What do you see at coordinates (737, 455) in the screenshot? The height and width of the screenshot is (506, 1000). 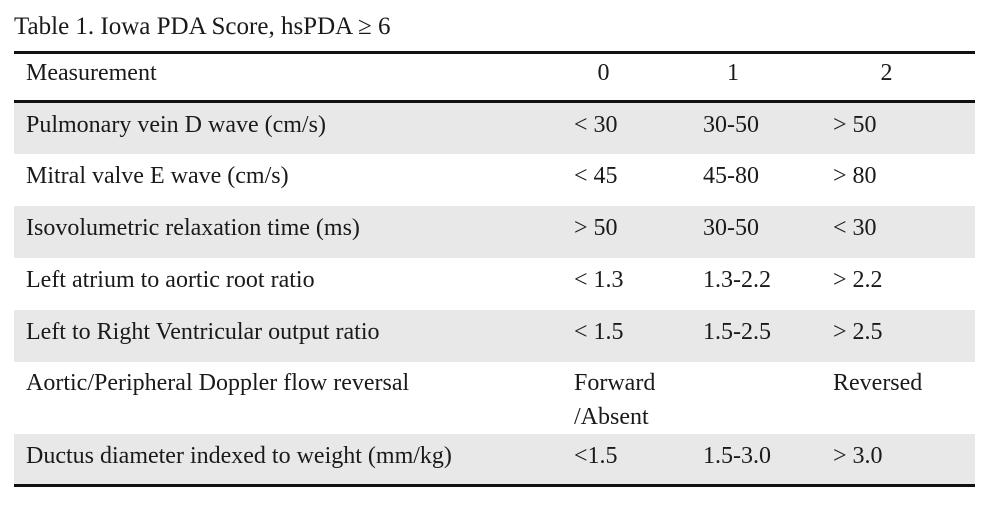 I see `score-1-cell: 1.5-3.0` at bounding box center [737, 455].